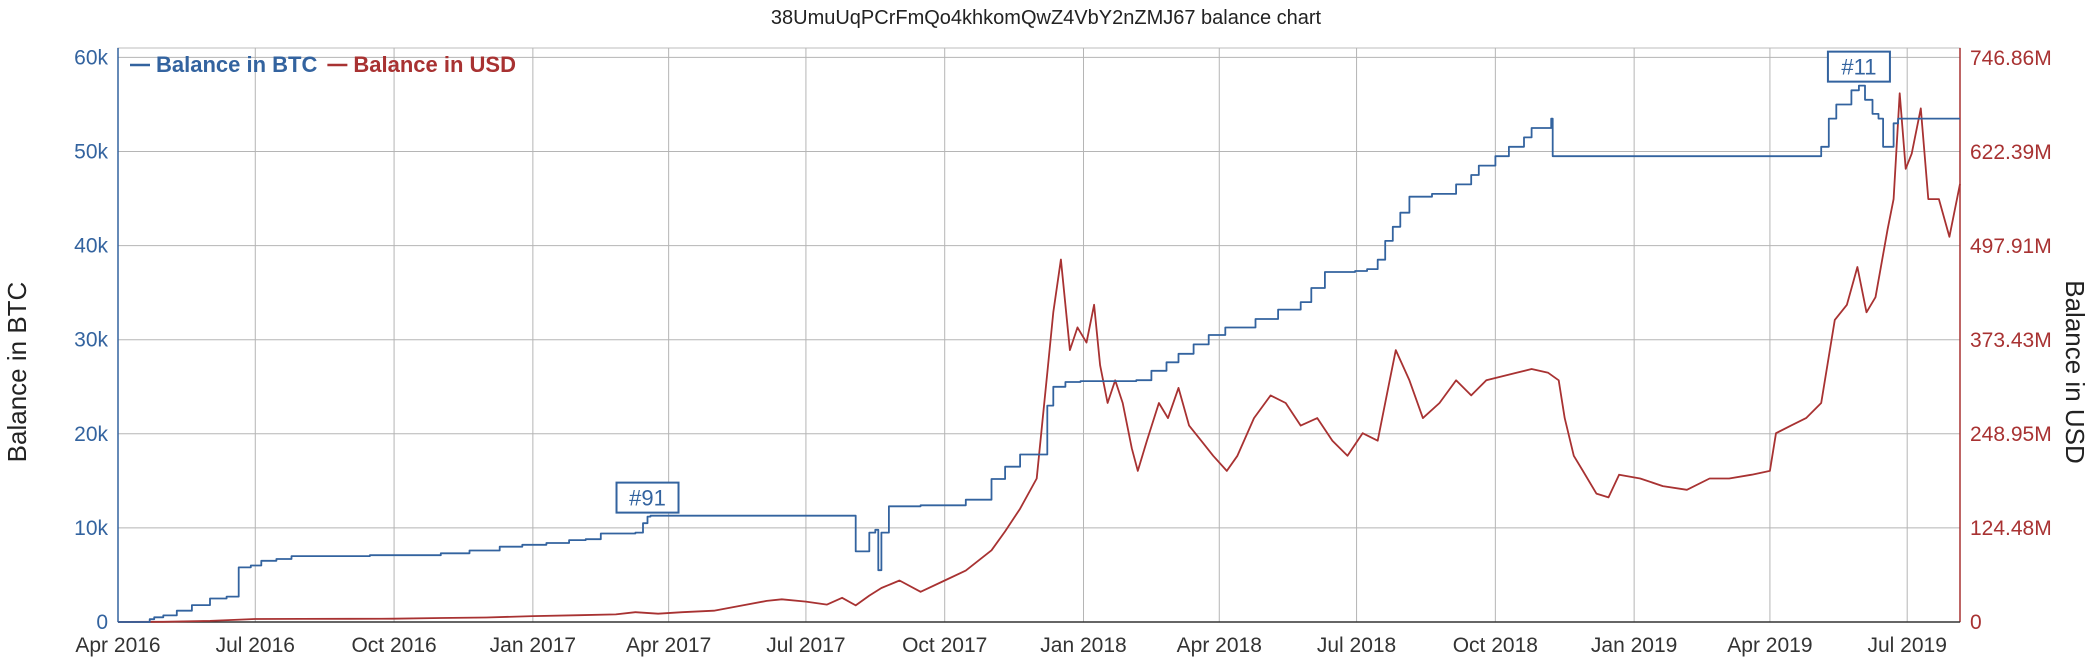 This screenshot has height=667, width=2092. I want to click on x-tick-label: Apr 2017, so click(668, 645).